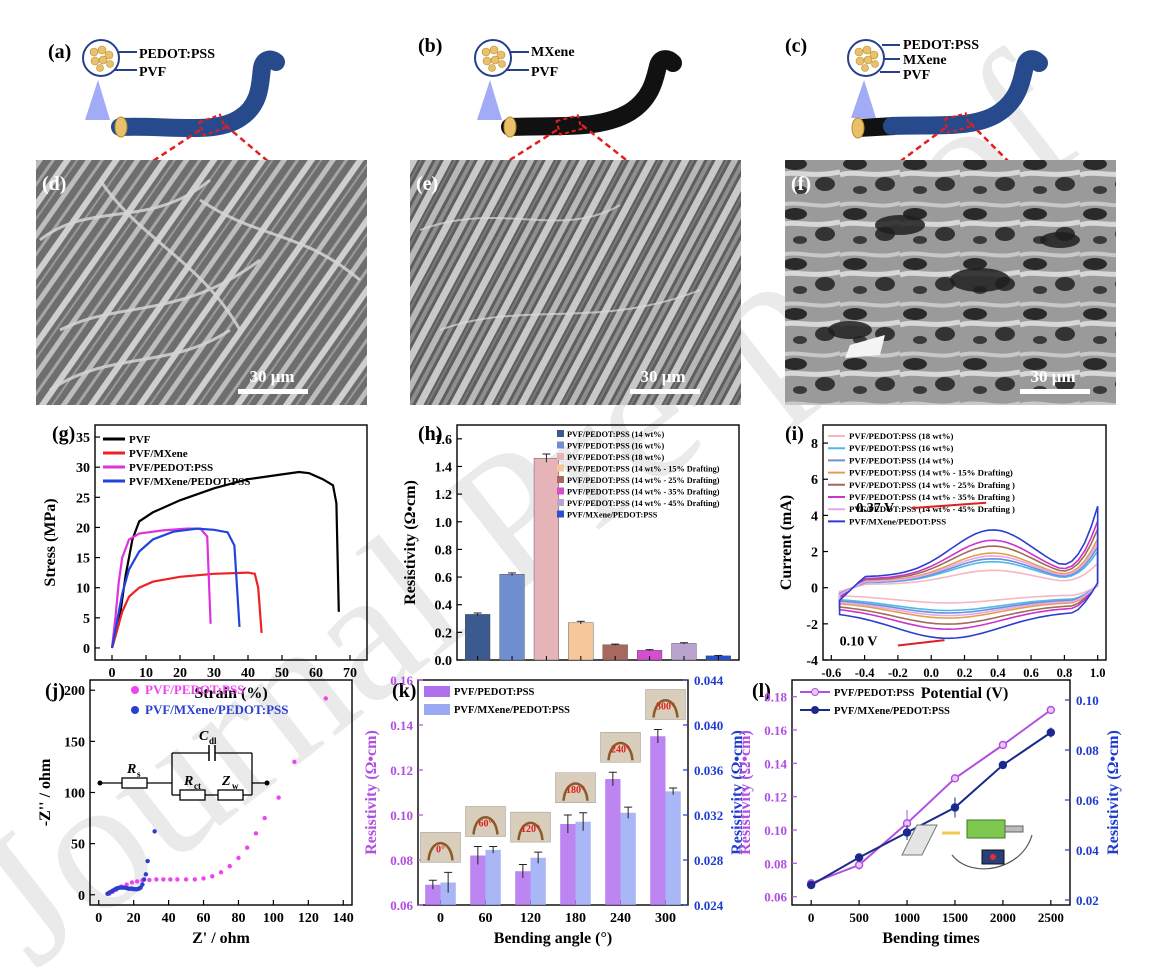 This screenshot has height=967, width=1165. What do you see at coordinates (662, 376) in the screenshot?
I see `panel-e-scale-text: 30 μm` at bounding box center [662, 376].